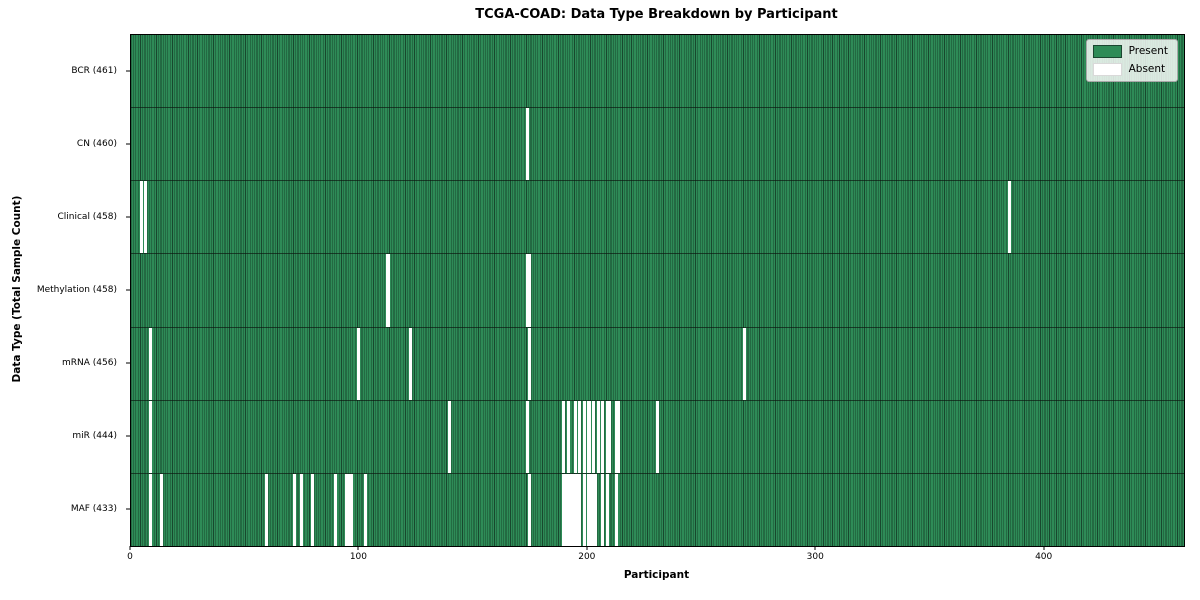 This screenshot has height=600, width=1200. What do you see at coordinates (87, 216) in the screenshot?
I see `y-tick-label: Clinical (458)` at bounding box center [87, 216].